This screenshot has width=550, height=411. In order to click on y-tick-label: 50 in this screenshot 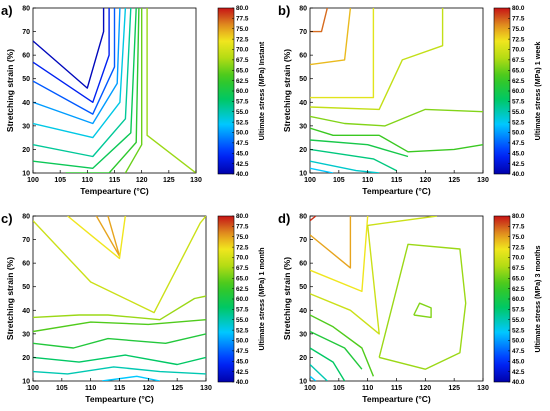, I will do `click(303, 79)`.